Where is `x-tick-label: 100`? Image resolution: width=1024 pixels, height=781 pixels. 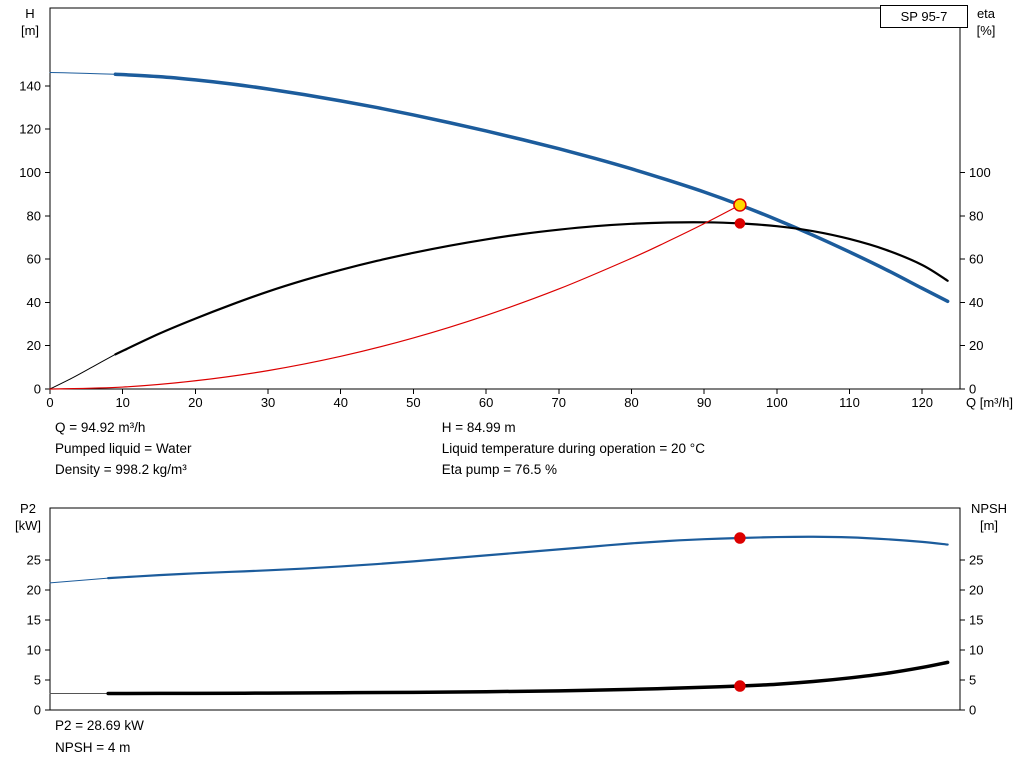
x-tick-label: 100 is located at coordinates (777, 402).